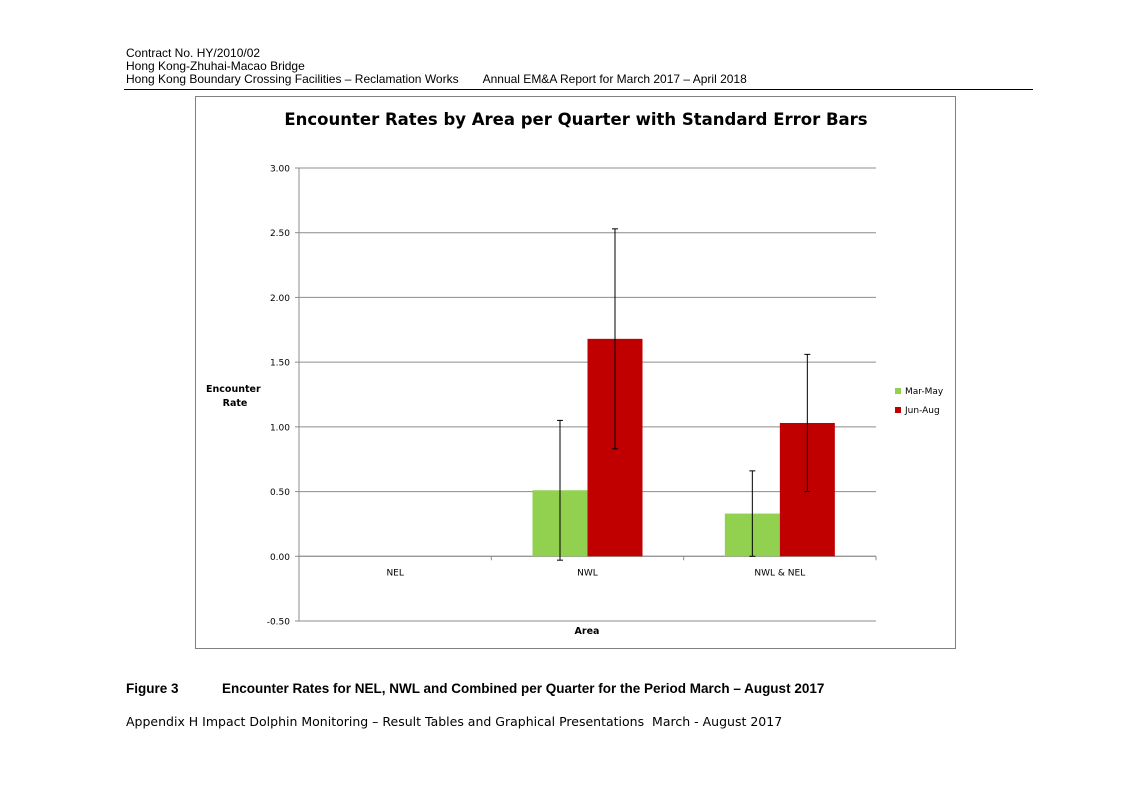 This screenshot has width=1123, height=794. I want to click on y-tick-label-1: 2.50, so click(280, 234).